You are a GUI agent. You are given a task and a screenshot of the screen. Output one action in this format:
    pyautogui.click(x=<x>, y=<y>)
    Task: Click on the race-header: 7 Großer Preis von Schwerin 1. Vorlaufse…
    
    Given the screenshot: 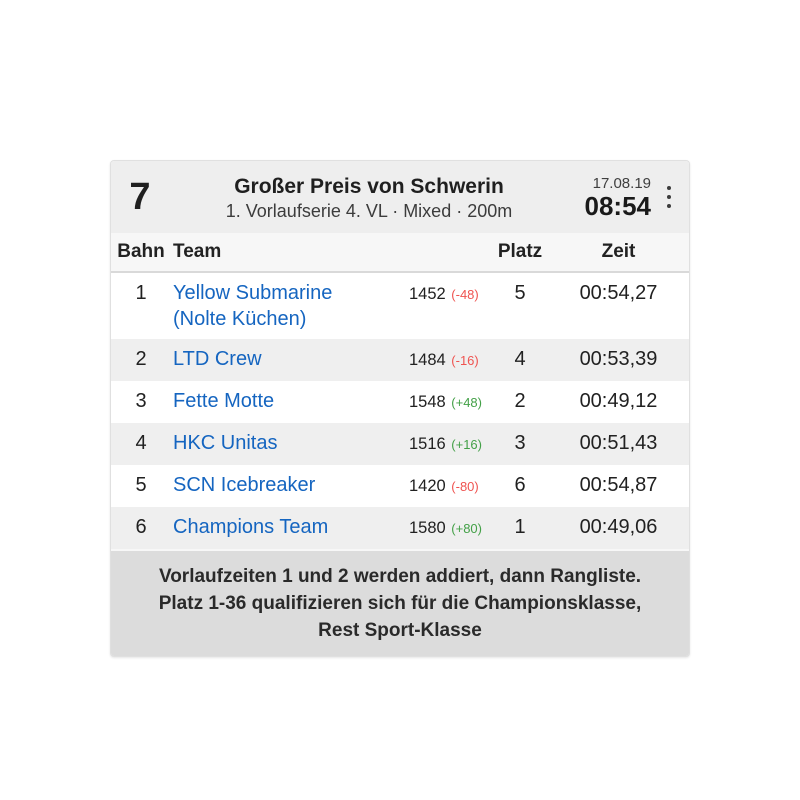 What is the action you would take?
    pyautogui.click(x=400, y=197)
    